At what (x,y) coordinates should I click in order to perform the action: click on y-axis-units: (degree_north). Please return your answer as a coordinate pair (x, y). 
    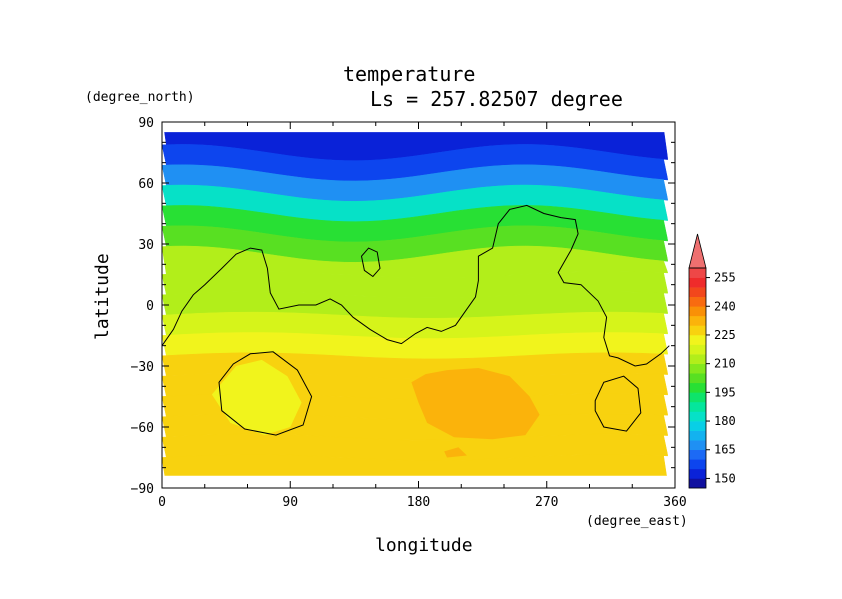
    Looking at the image, I should click on (140, 97).